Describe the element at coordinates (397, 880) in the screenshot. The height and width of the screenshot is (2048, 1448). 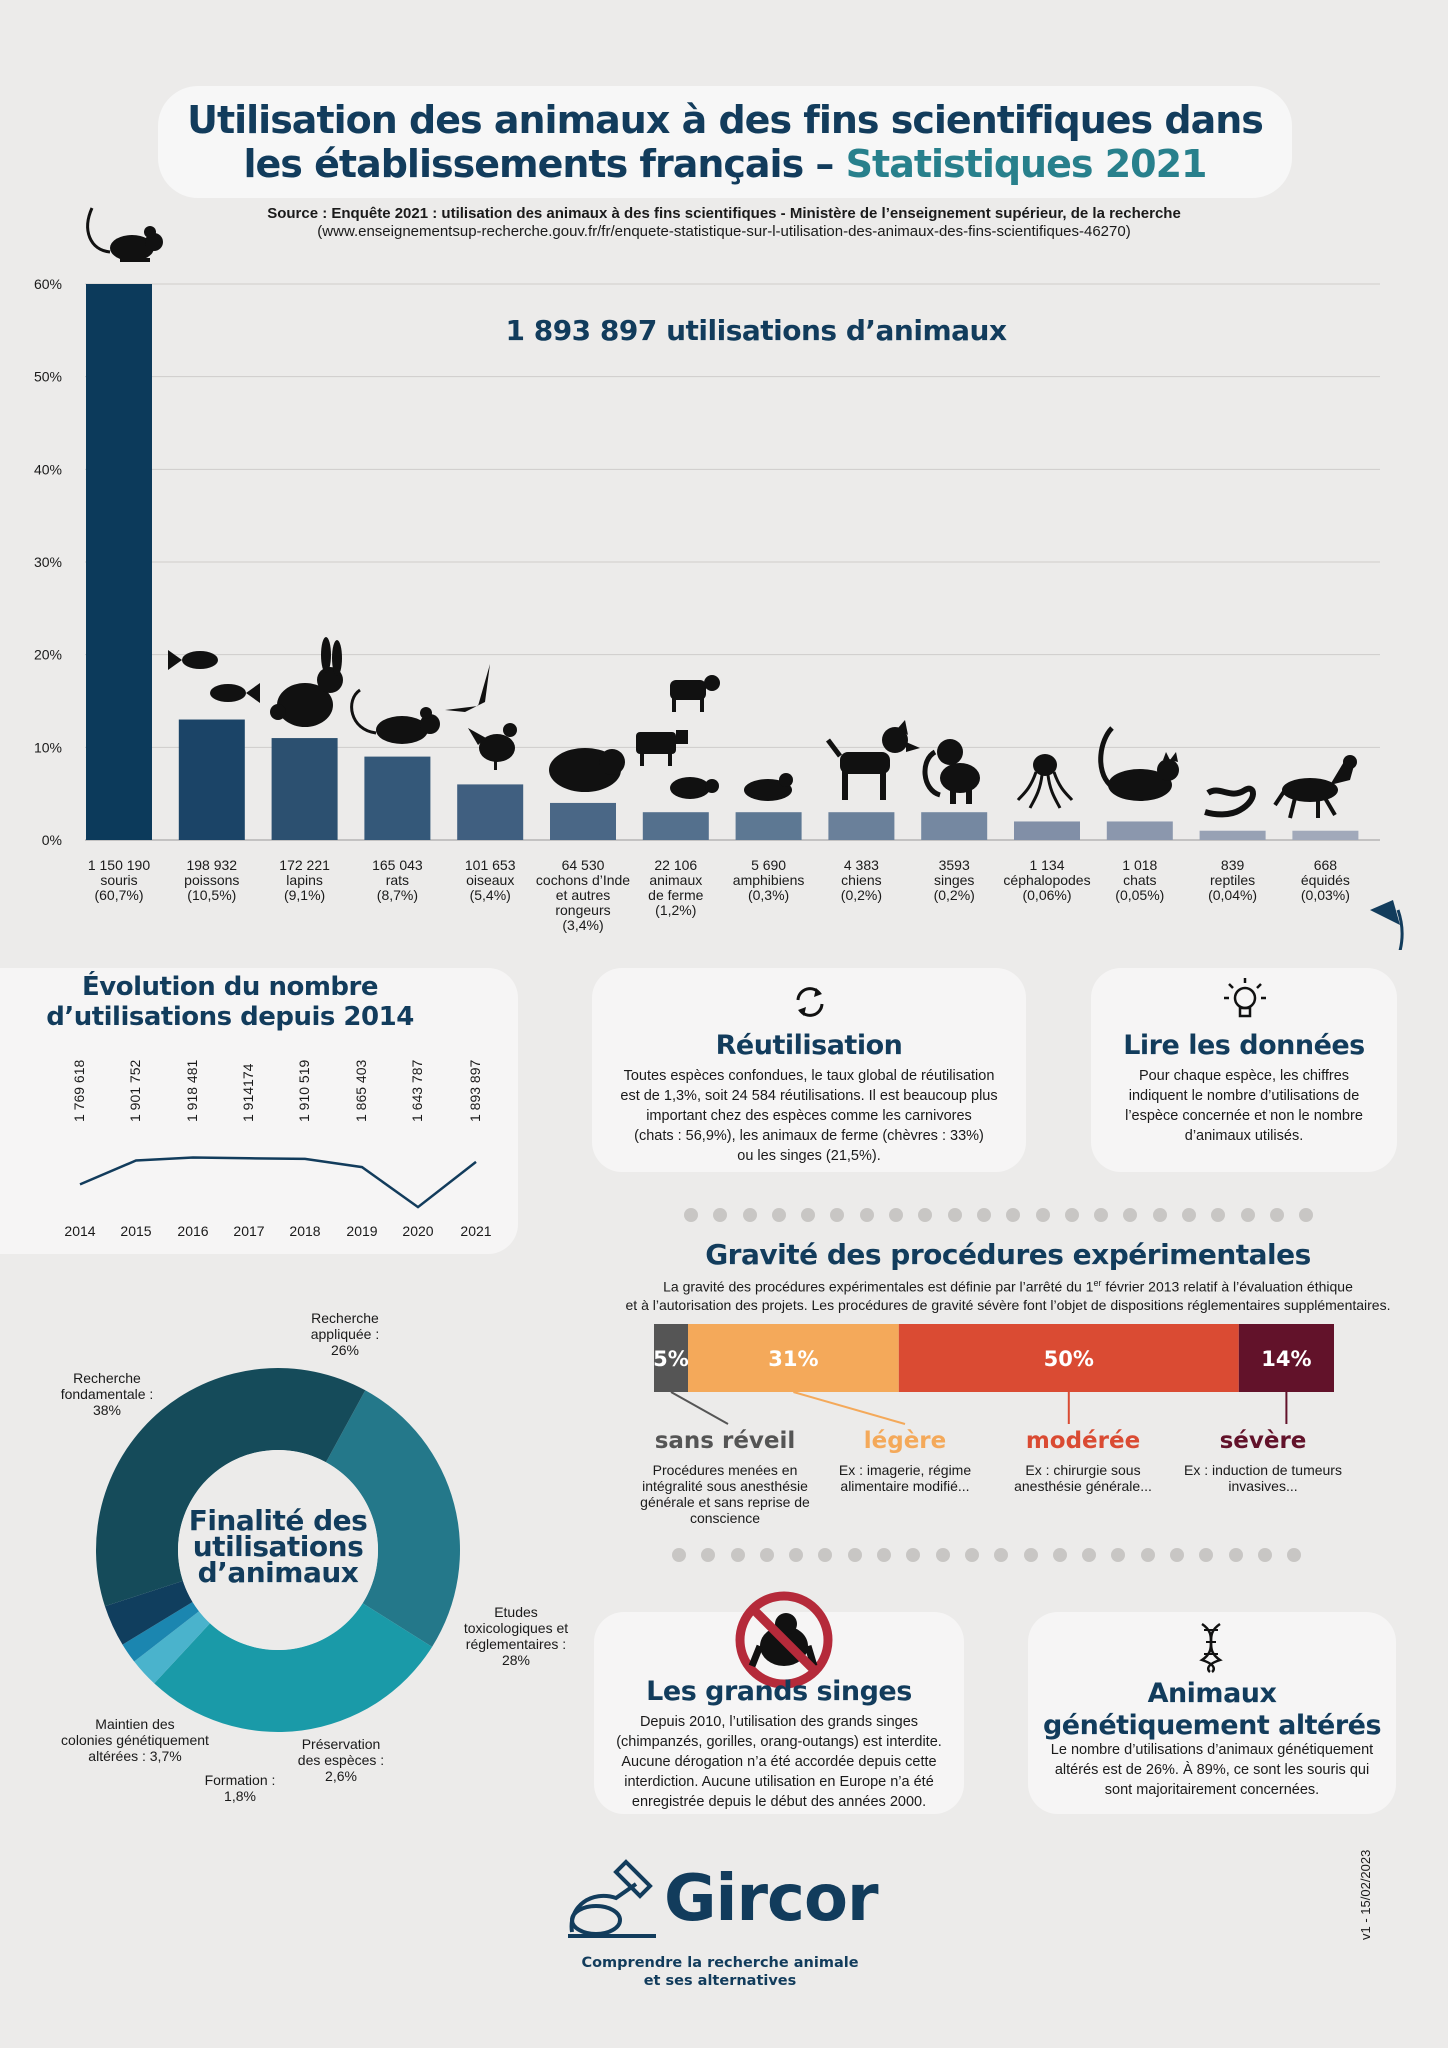
I see `bar-label: 165 043 rats (8,7%)` at that location.